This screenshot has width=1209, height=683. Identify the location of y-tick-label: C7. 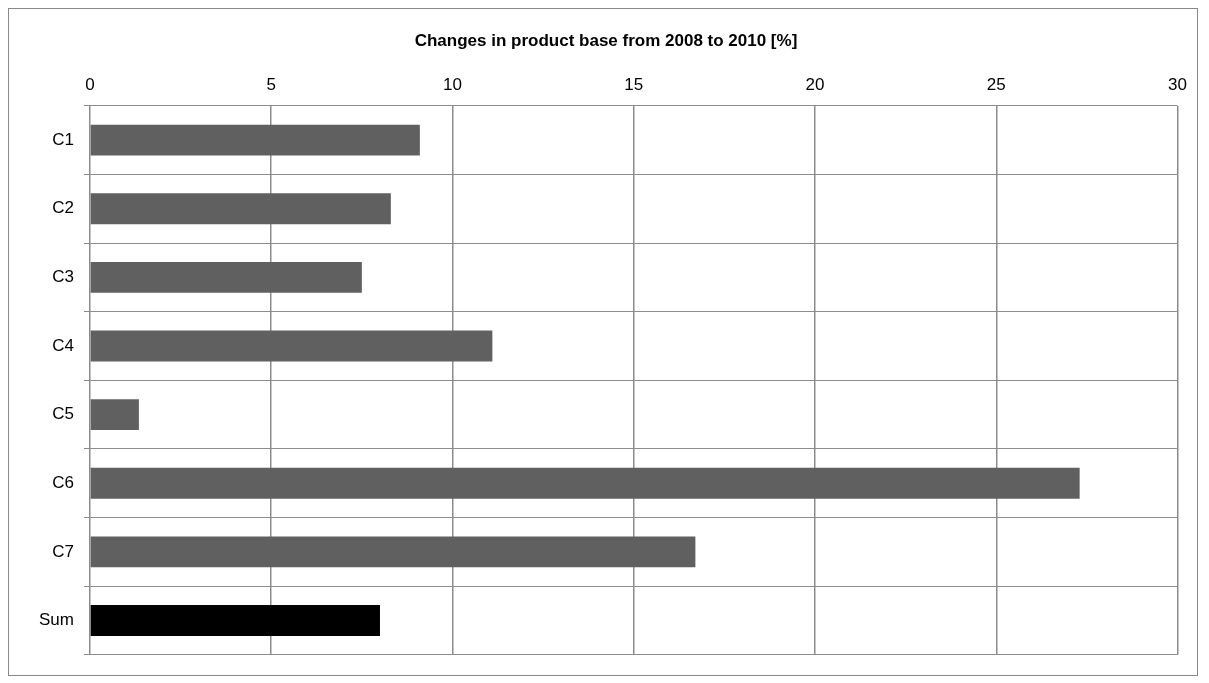
(63, 551).